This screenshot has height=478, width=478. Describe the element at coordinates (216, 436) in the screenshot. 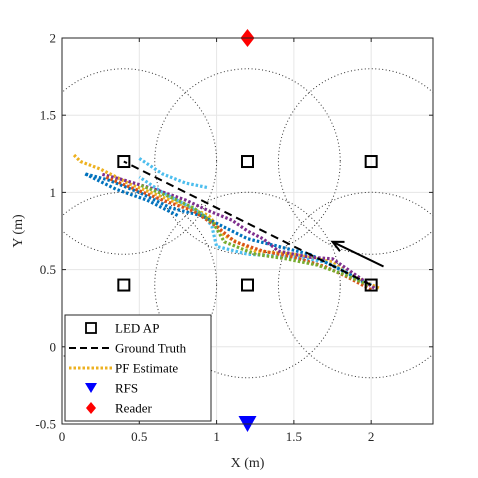

I see `x-tick-label: 1` at that location.